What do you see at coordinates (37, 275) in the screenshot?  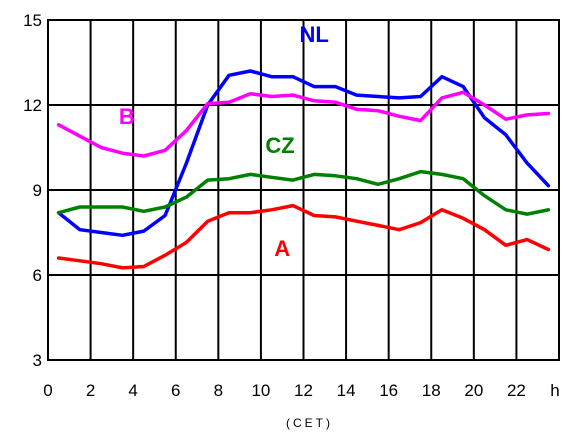 I see `y-tick-label: 6` at bounding box center [37, 275].